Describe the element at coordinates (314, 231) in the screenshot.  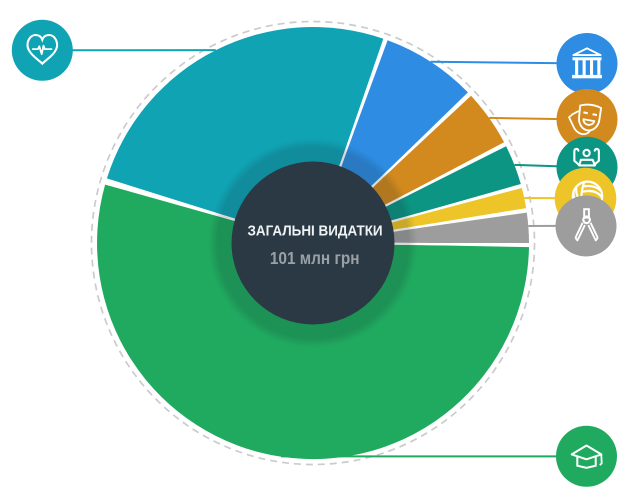
I see `svg-text: ЗАГАЛЬНІ ВИДАТКИ` at that location.